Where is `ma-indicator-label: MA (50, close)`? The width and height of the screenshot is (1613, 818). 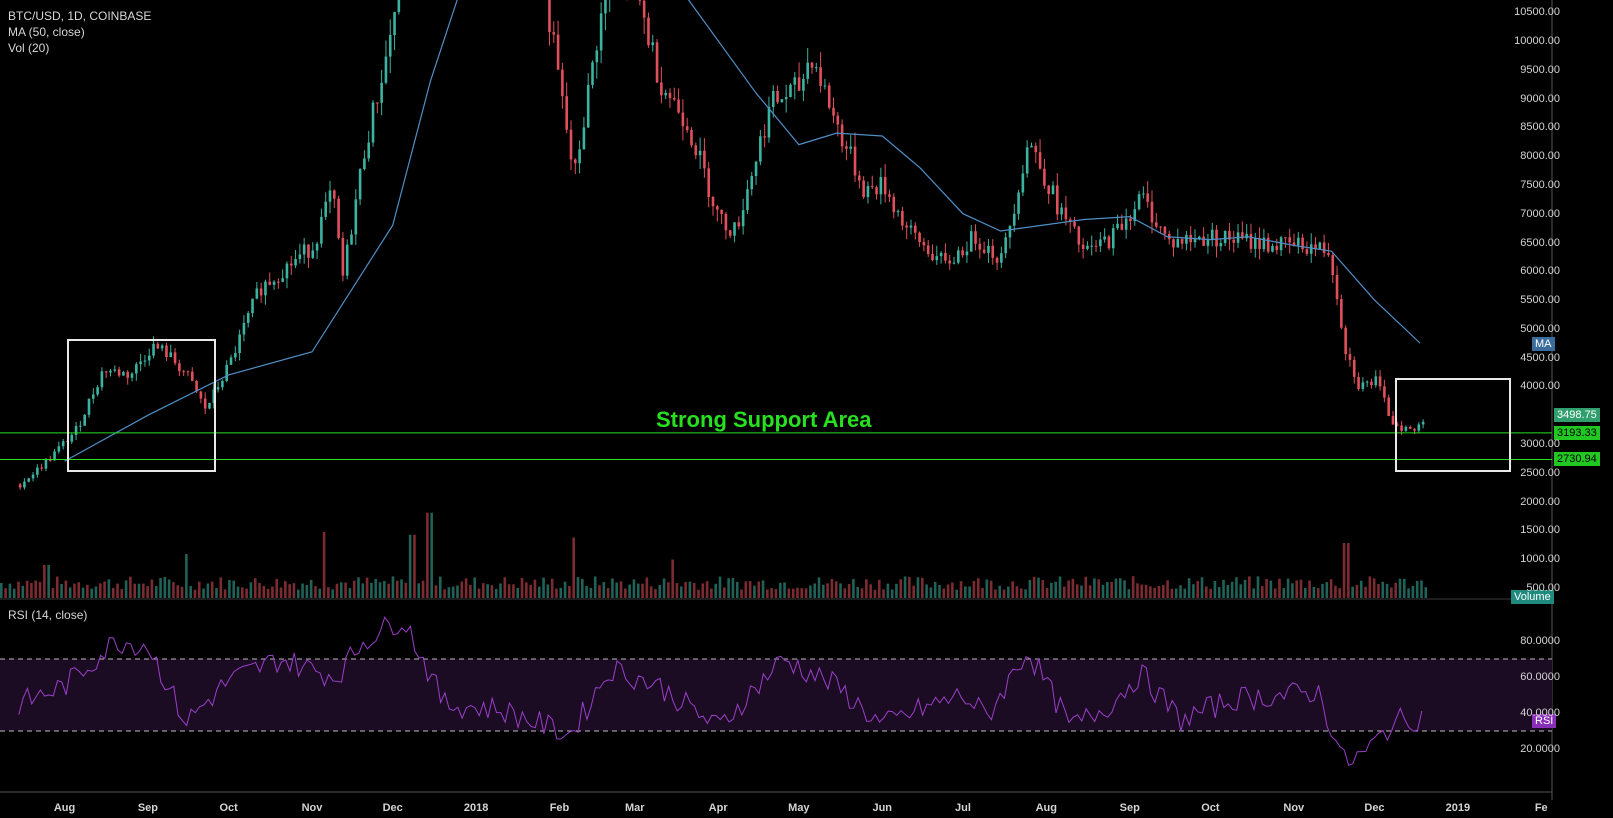
ma-indicator-label: MA (50, close) is located at coordinates (46, 32).